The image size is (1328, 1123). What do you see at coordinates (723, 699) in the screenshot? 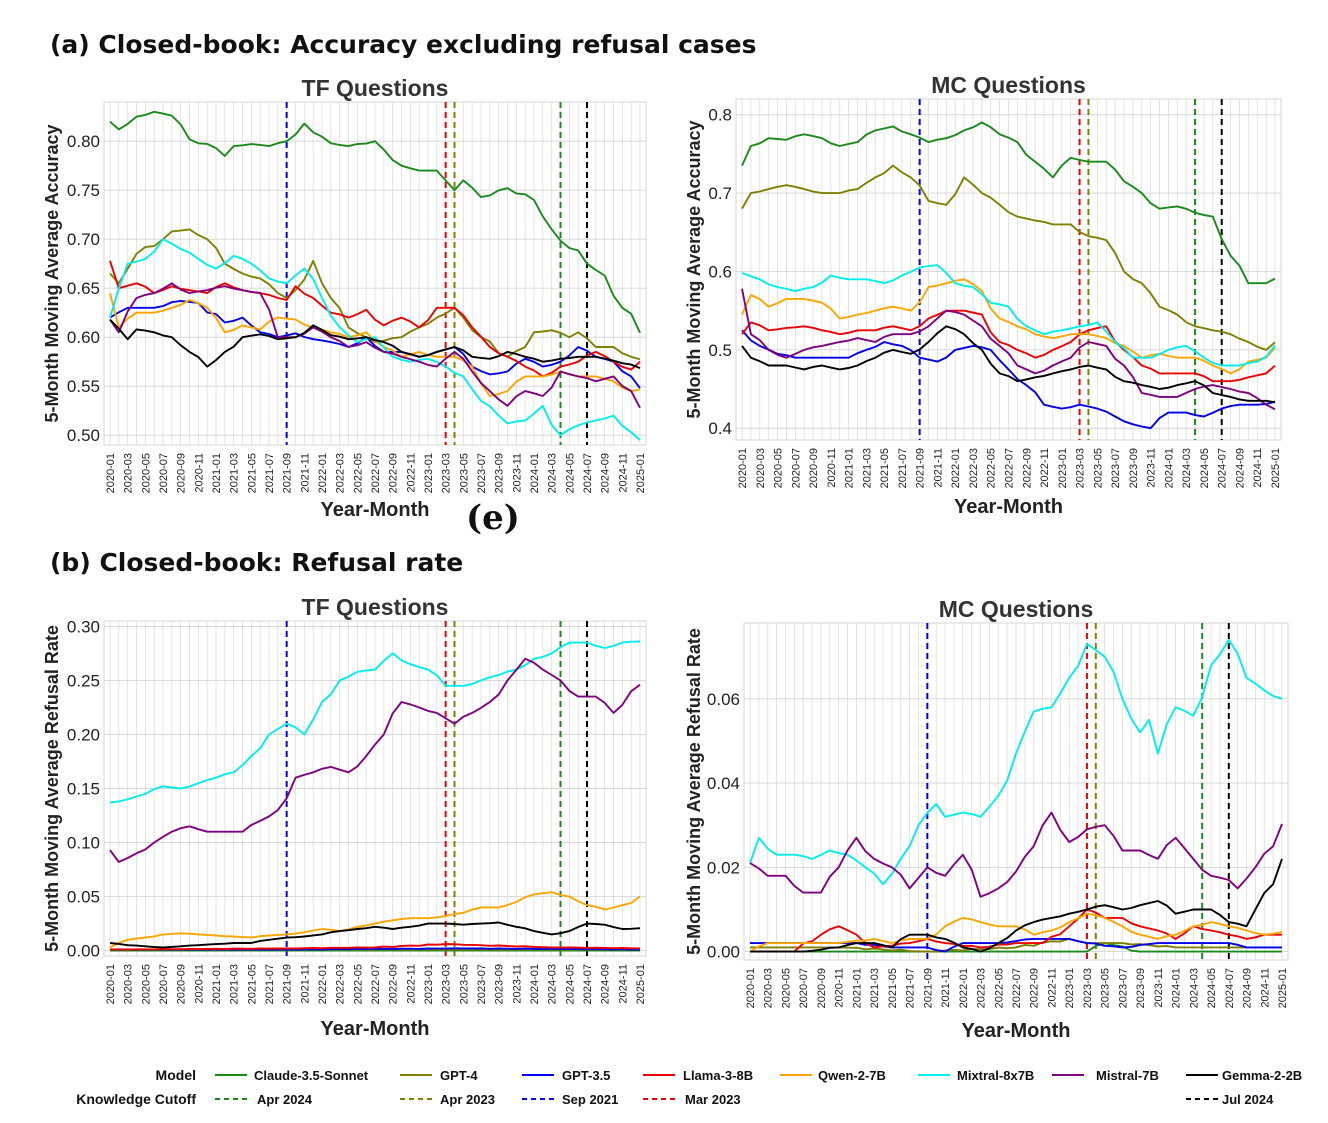
I see `y-tick-label: 0.06` at bounding box center [723, 699].